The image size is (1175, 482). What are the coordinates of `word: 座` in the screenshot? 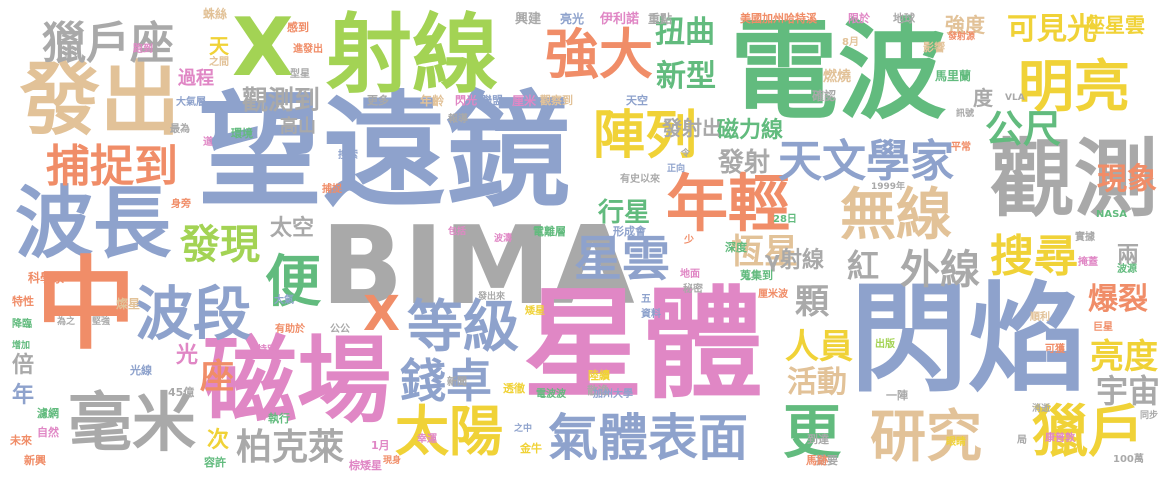 It's located at (217, 377).